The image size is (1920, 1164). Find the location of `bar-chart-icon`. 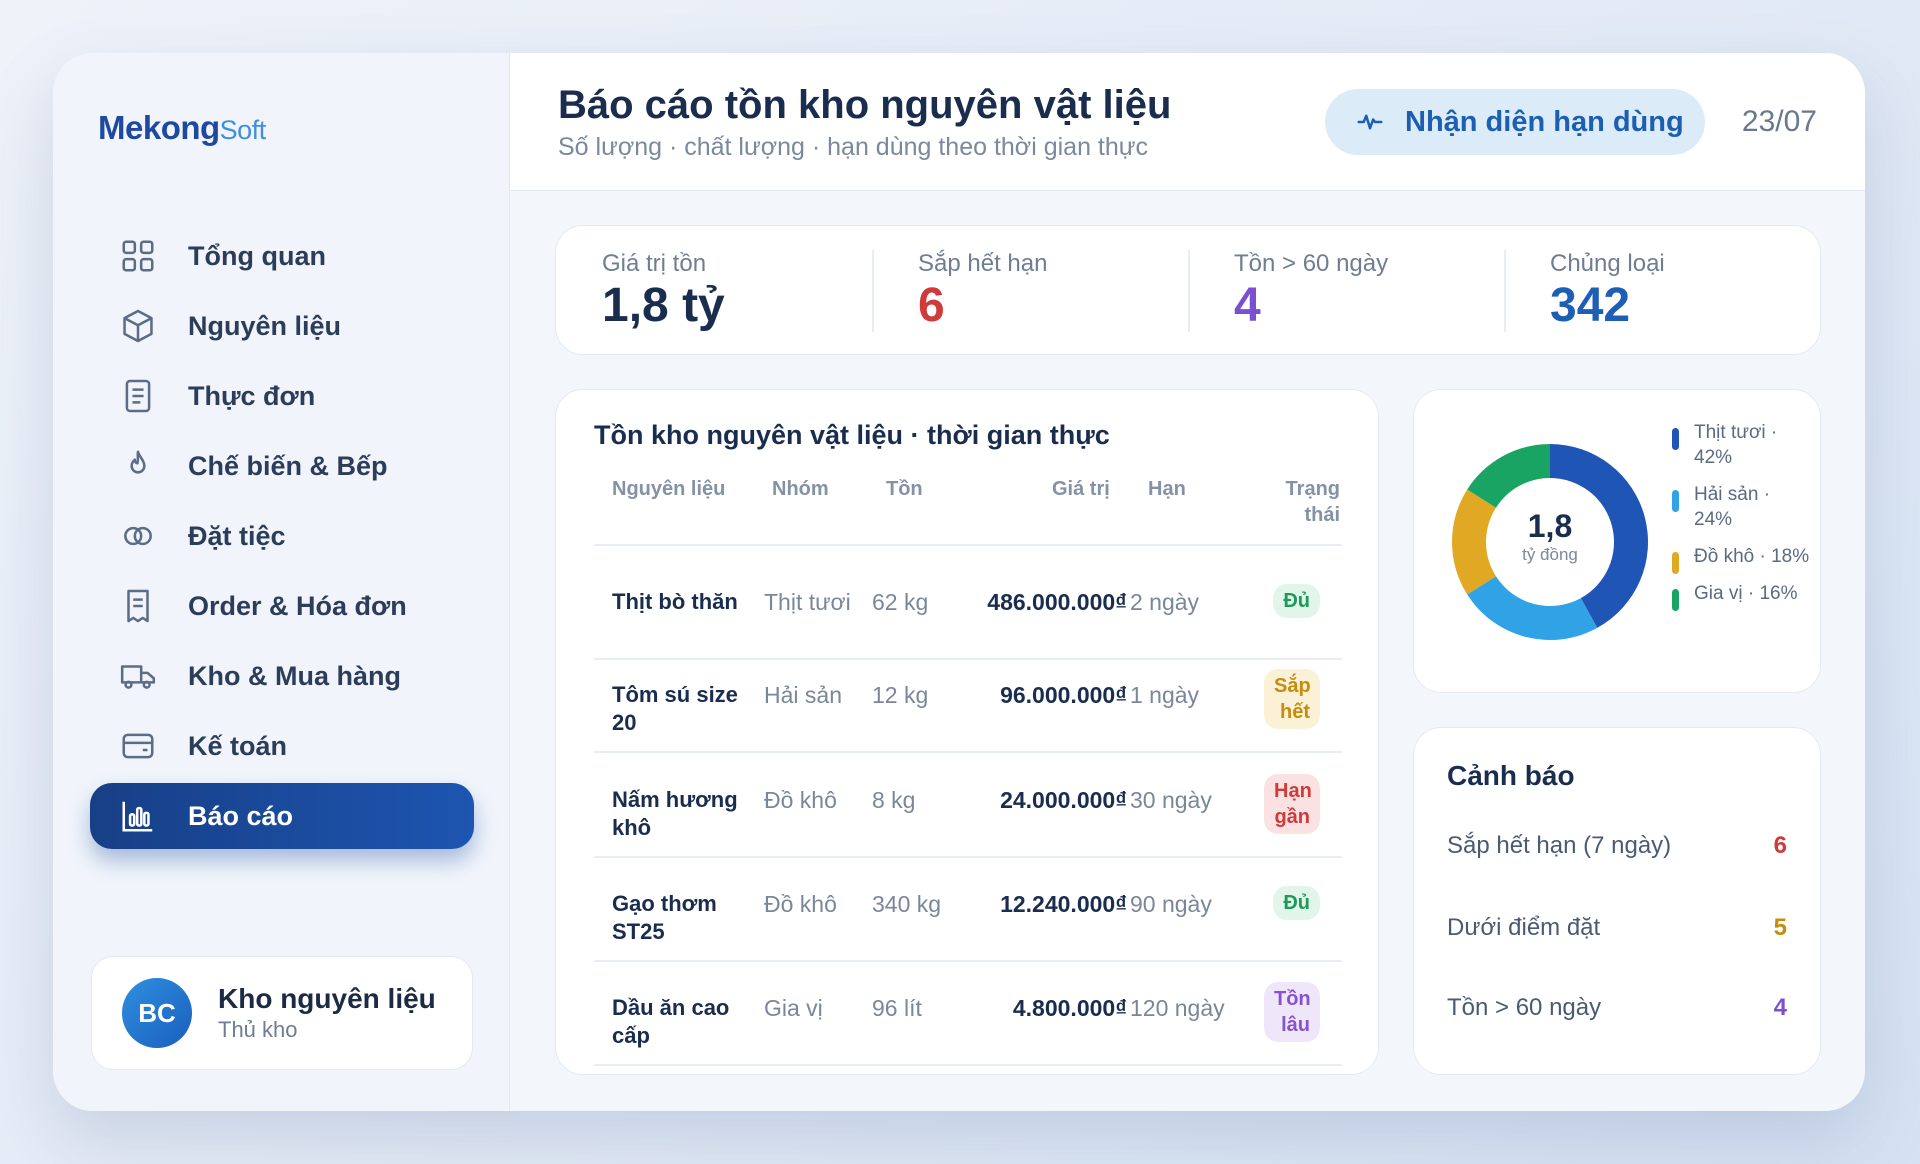

bar-chart-icon is located at coordinates (138, 816).